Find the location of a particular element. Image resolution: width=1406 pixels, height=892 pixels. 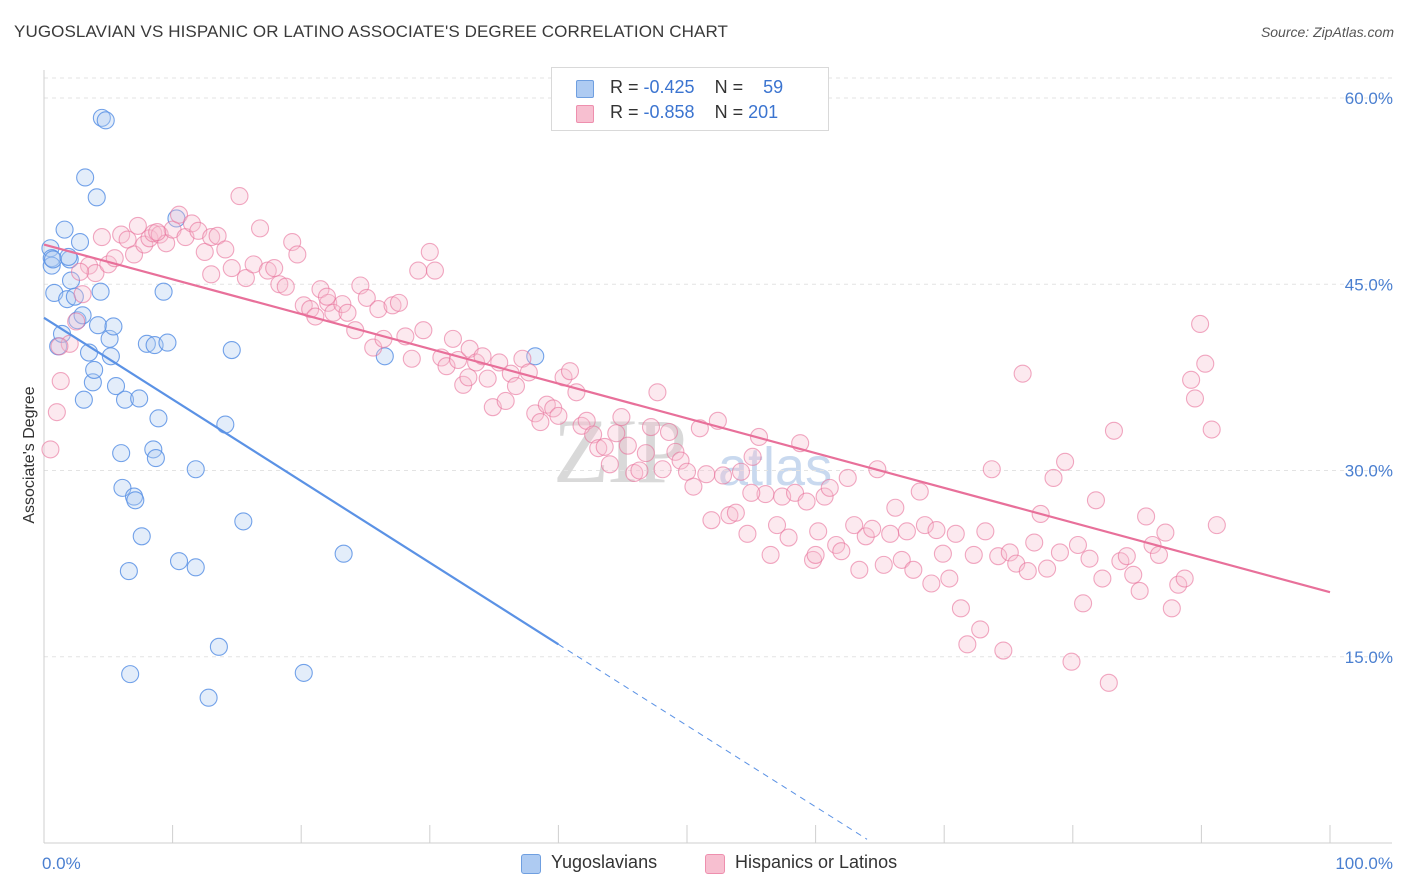

watermark-atlas: atlas is located at coordinates (775, 467).